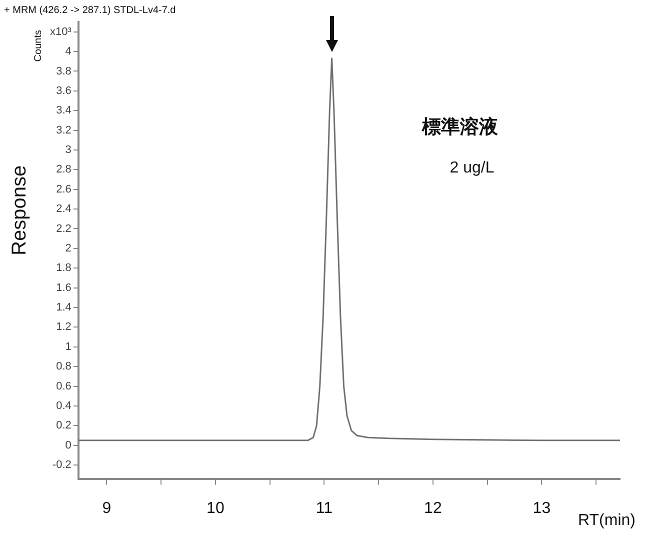 The image size is (656, 542). Describe the element at coordinates (90, 10) in the screenshot. I see `chart-title: + MRM (426.2 -> 287.1) STDL-Lv4-7.d` at that location.